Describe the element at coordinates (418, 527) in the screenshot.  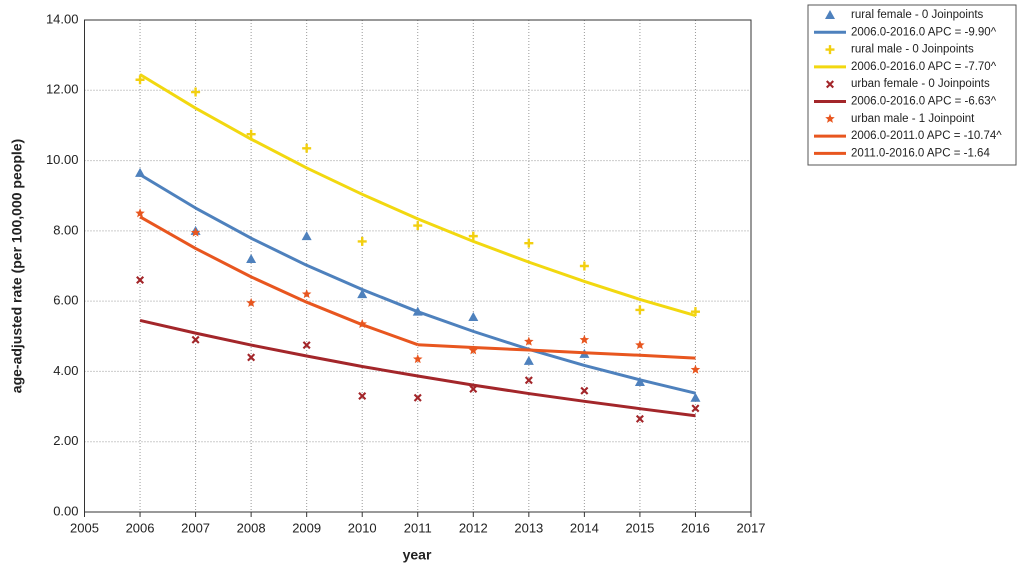
I see `x-tick-label: 2011` at that location.